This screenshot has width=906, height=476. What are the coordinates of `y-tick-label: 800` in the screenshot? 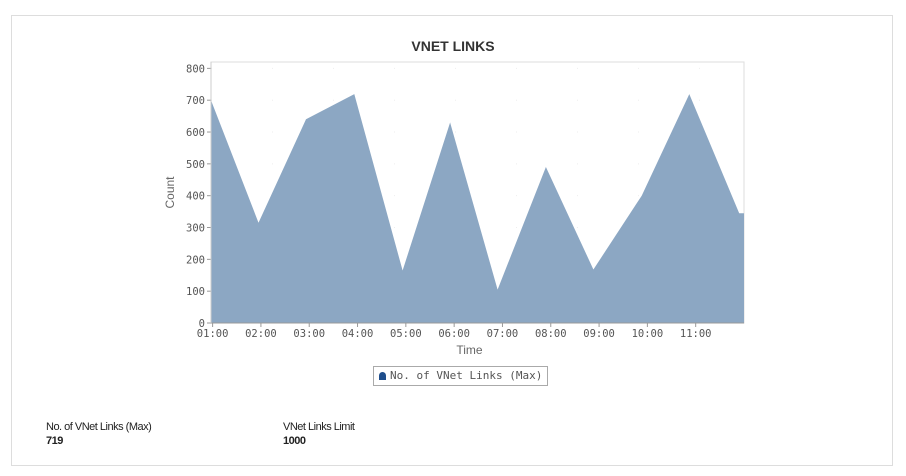 It's located at (195, 69).